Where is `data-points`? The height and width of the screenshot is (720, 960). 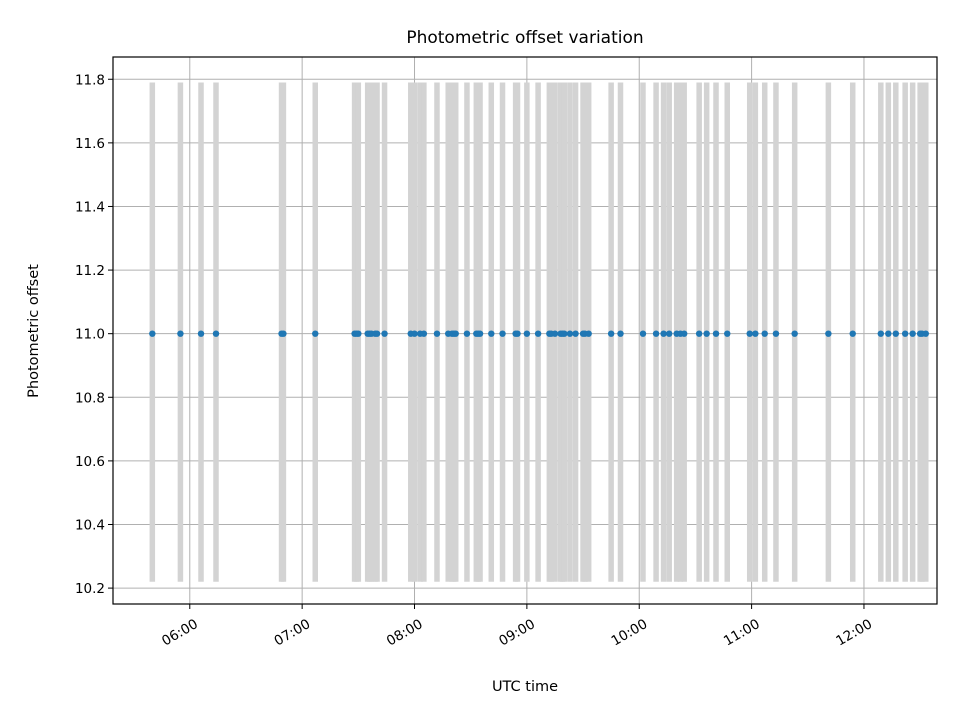 data-points is located at coordinates (539, 333).